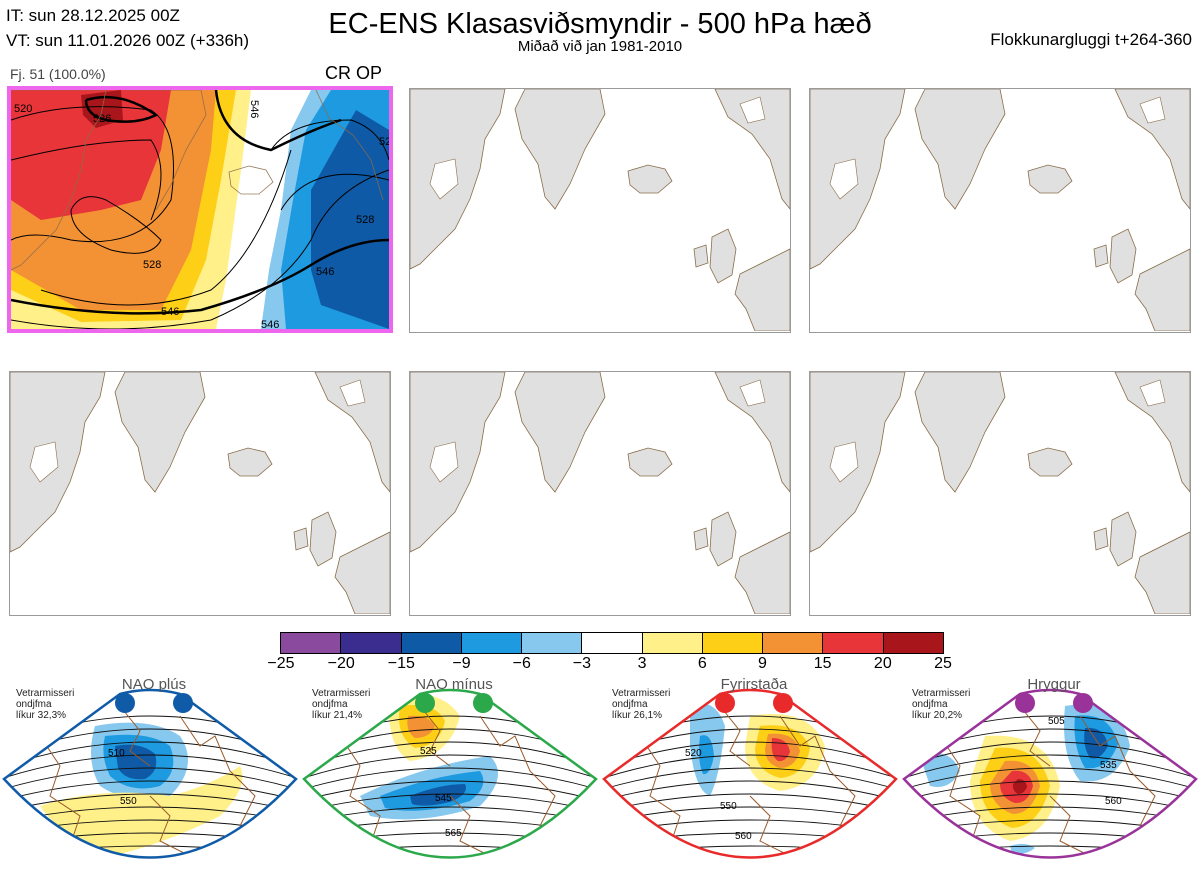  Describe the element at coordinates (341, 663) in the screenshot. I see `colorbar-tick-label: −20` at that location.